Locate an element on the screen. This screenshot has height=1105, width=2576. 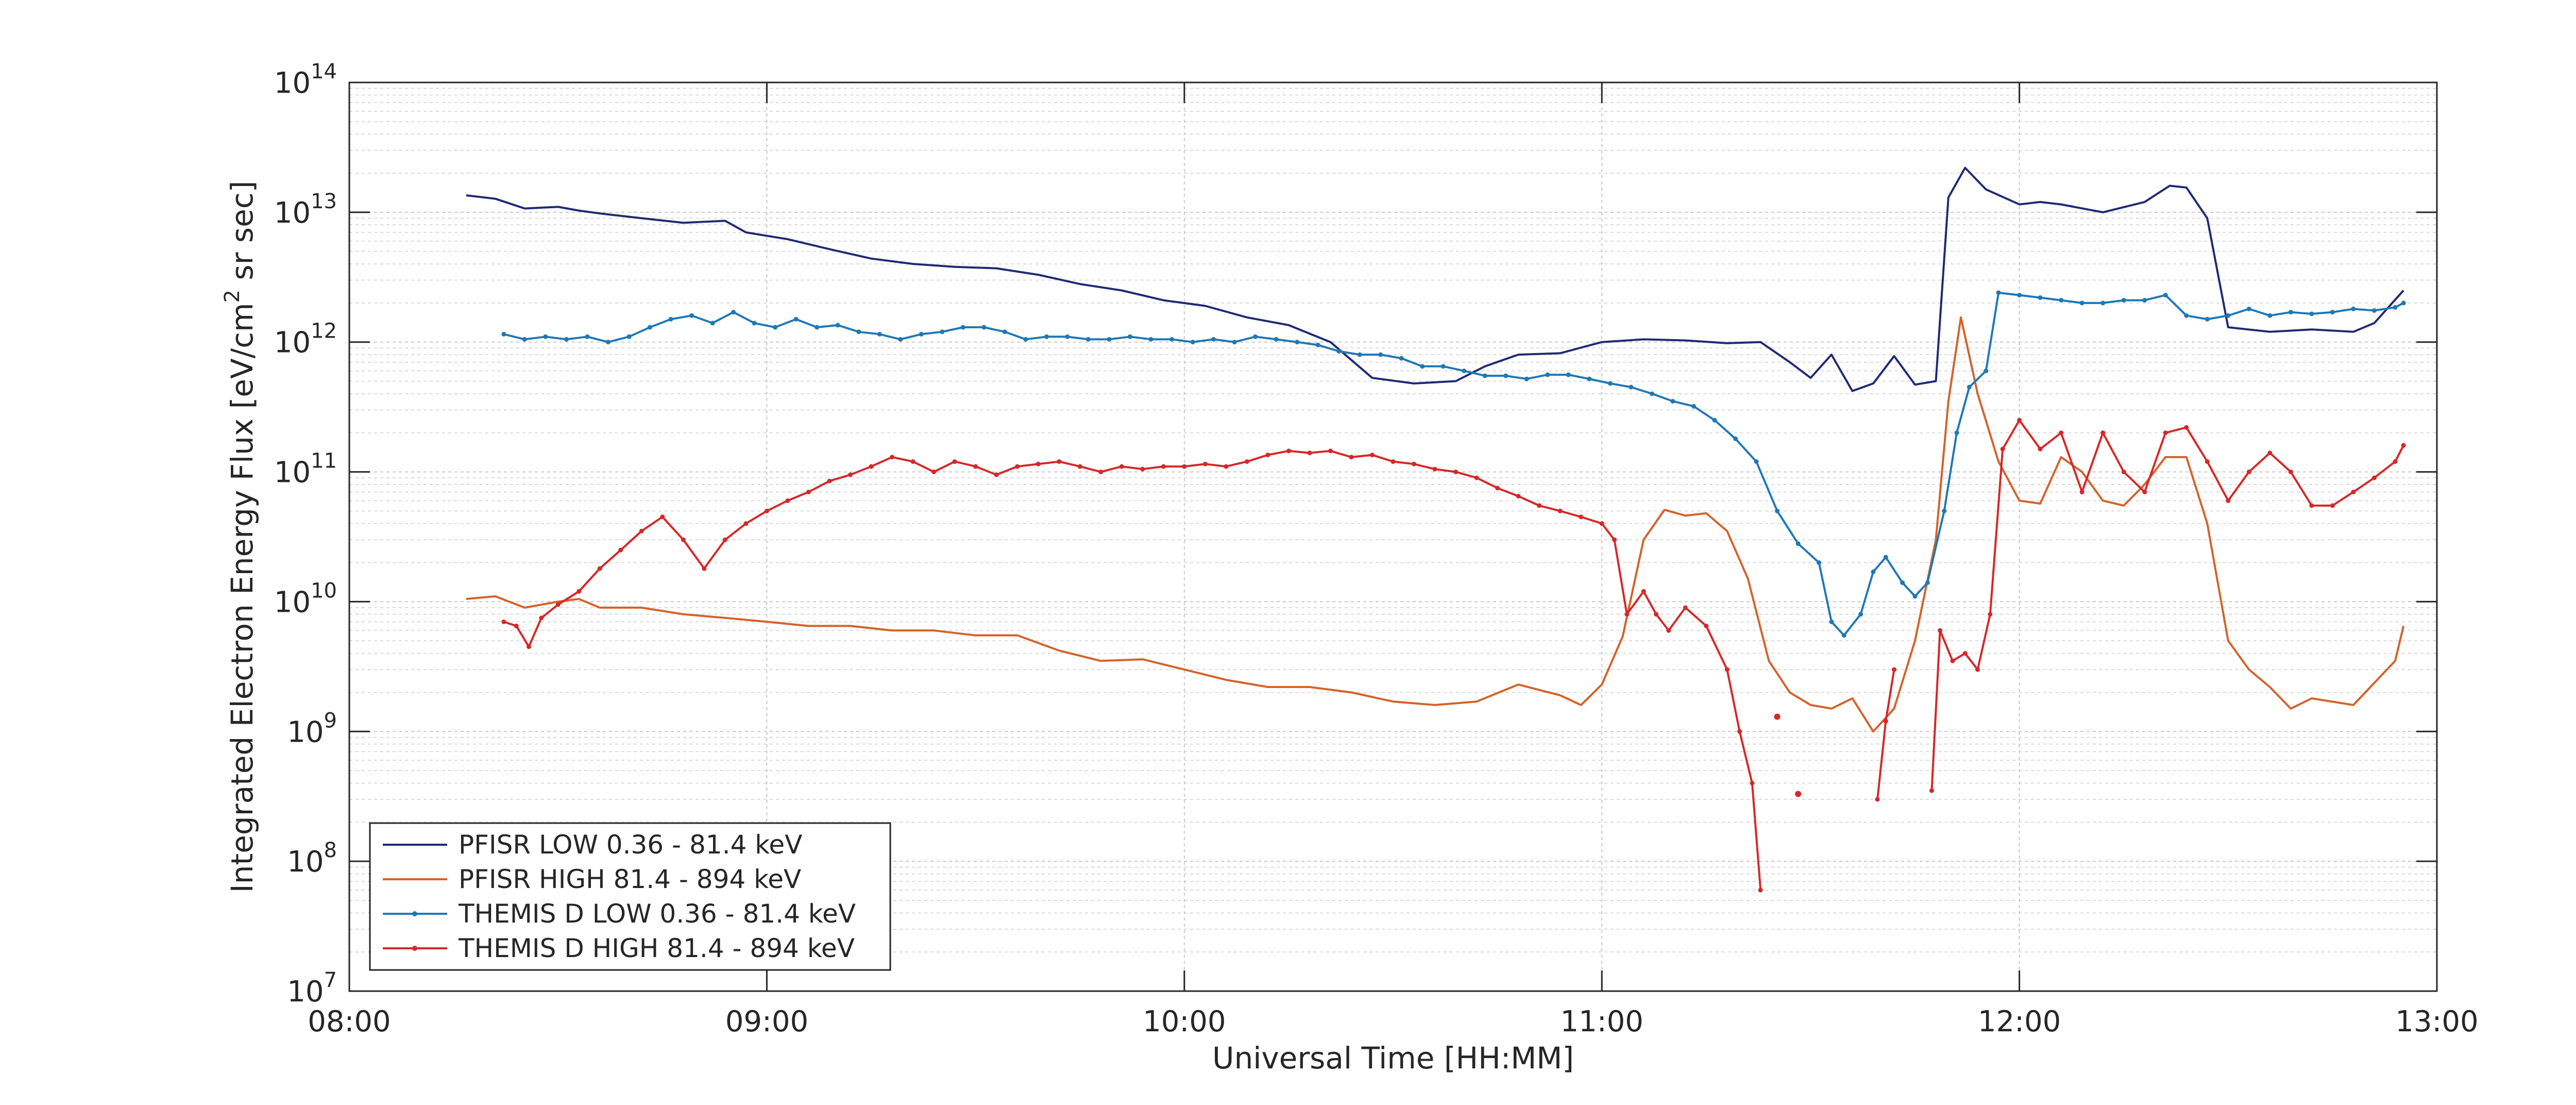
x-tick-label: 08:00 is located at coordinates (350, 1022).